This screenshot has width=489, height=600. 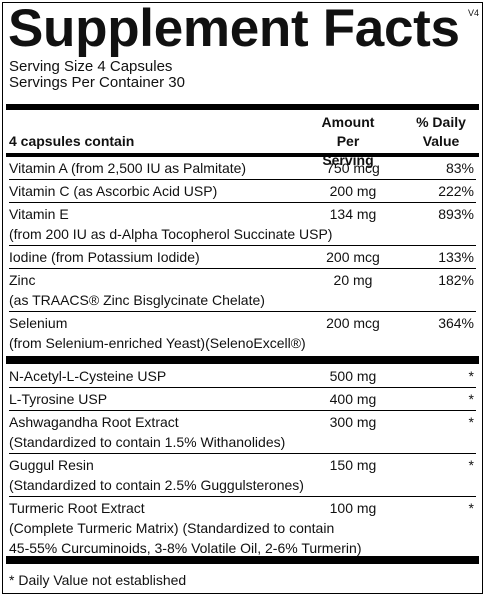 What do you see at coordinates (22, 280) in the screenshot?
I see `ingredient-name: Zinc` at bounding box center [22, 280].